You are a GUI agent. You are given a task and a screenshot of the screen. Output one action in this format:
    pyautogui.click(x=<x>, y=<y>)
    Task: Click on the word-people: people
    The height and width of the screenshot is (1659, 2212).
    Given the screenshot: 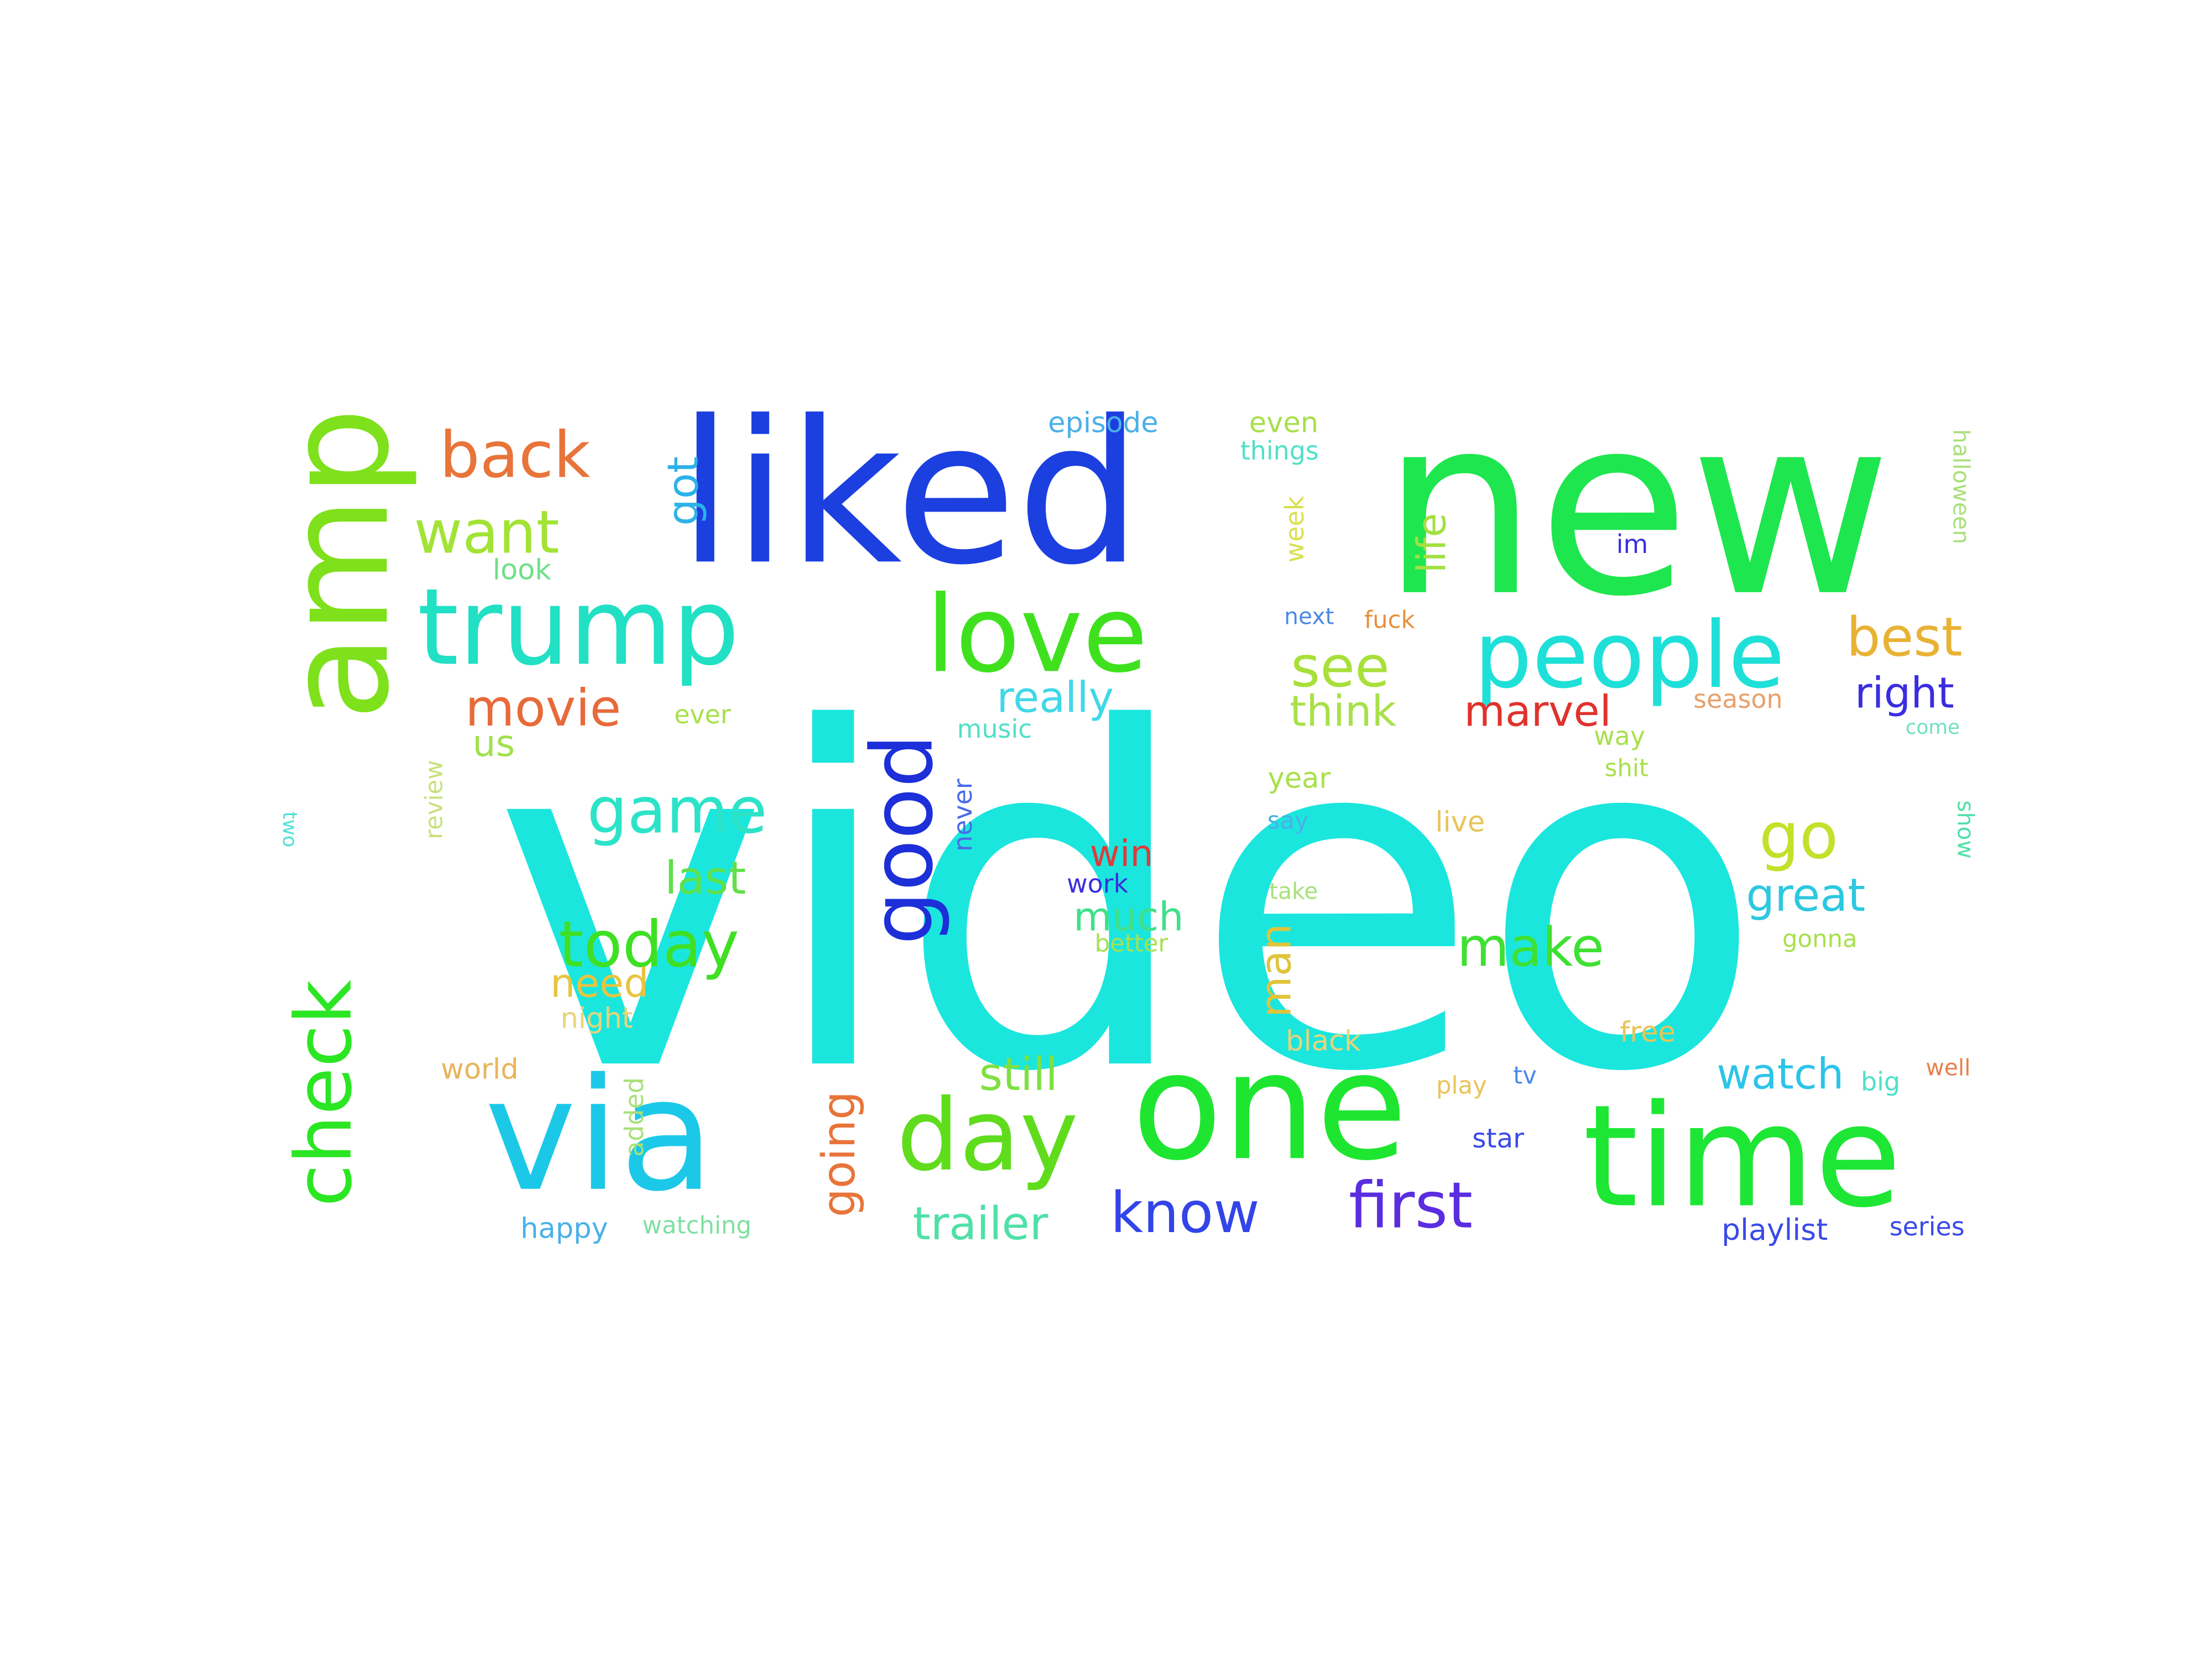 What is the action you would take?
    pyautogui.click(x=1630, y=656)
    